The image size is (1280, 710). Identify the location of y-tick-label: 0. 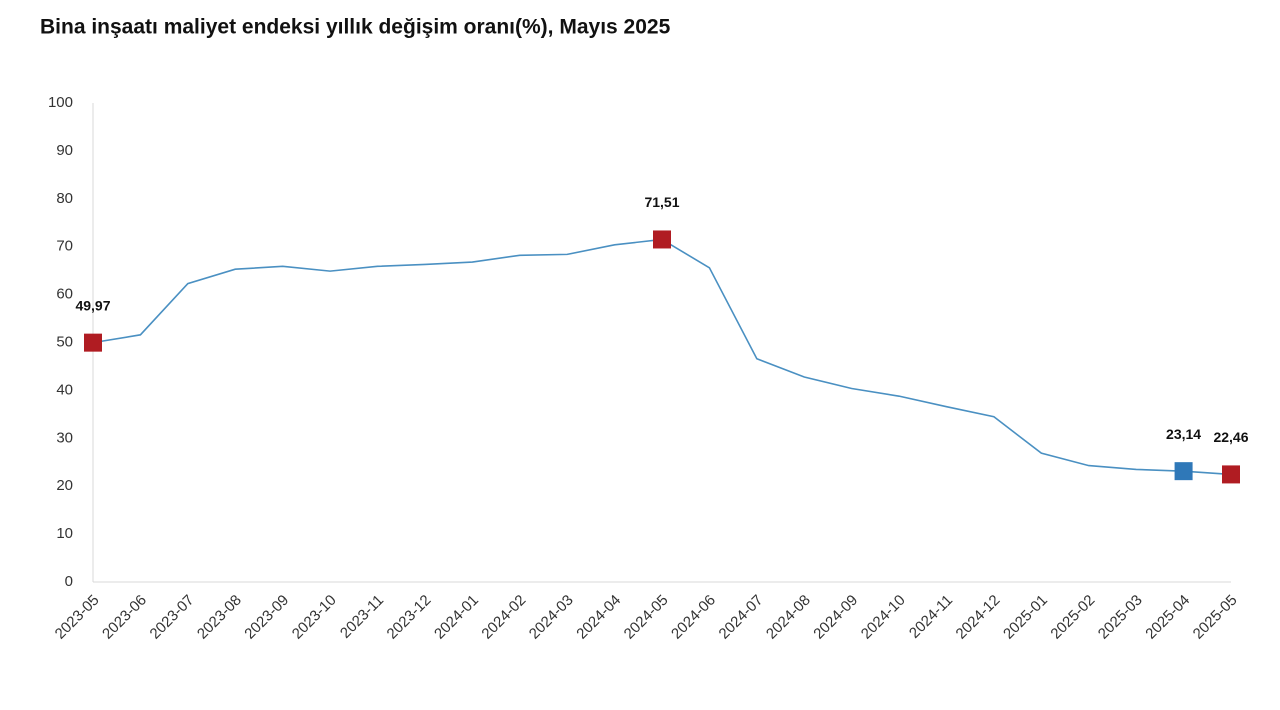
(69, 581).